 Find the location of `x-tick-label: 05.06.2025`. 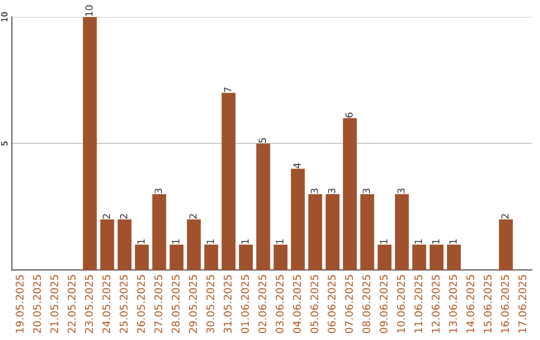

x-tick-label: 05.06.2025 is located at coordinates (314, 304).